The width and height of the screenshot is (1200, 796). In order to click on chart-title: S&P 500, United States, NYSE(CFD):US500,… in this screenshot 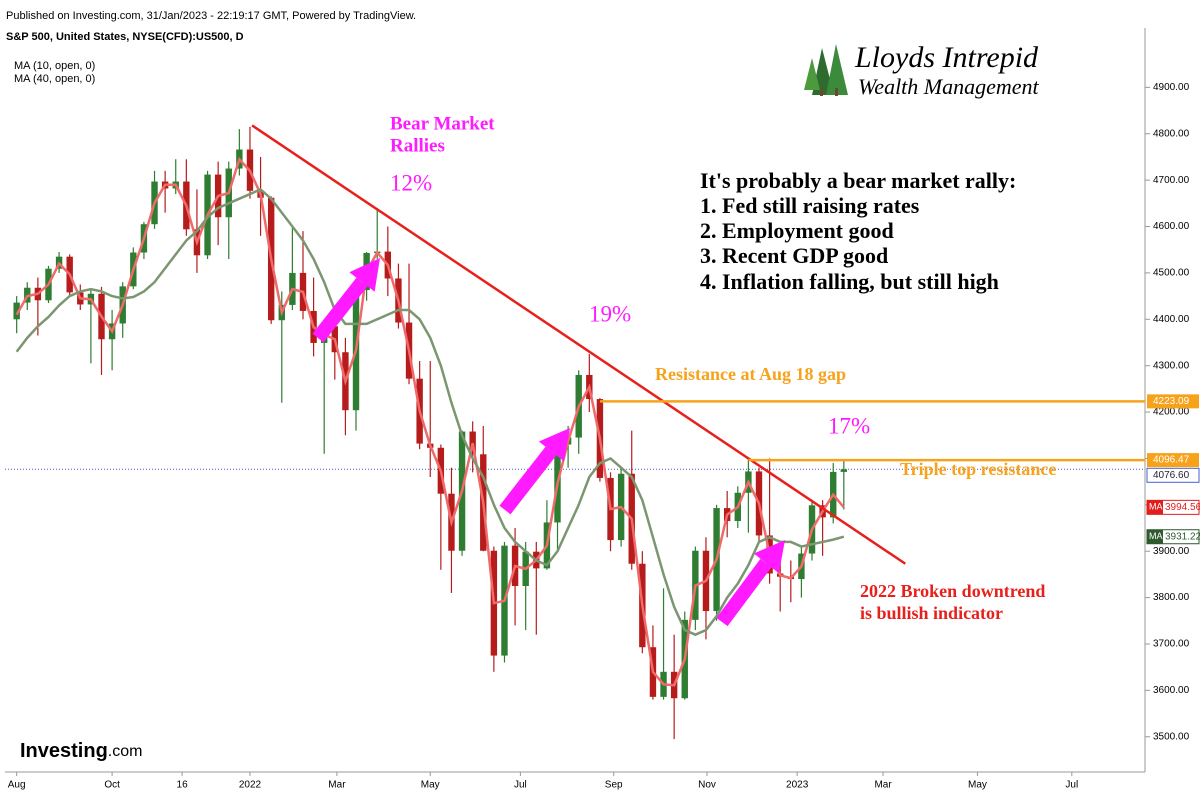, I will do `click(125, 37)`.